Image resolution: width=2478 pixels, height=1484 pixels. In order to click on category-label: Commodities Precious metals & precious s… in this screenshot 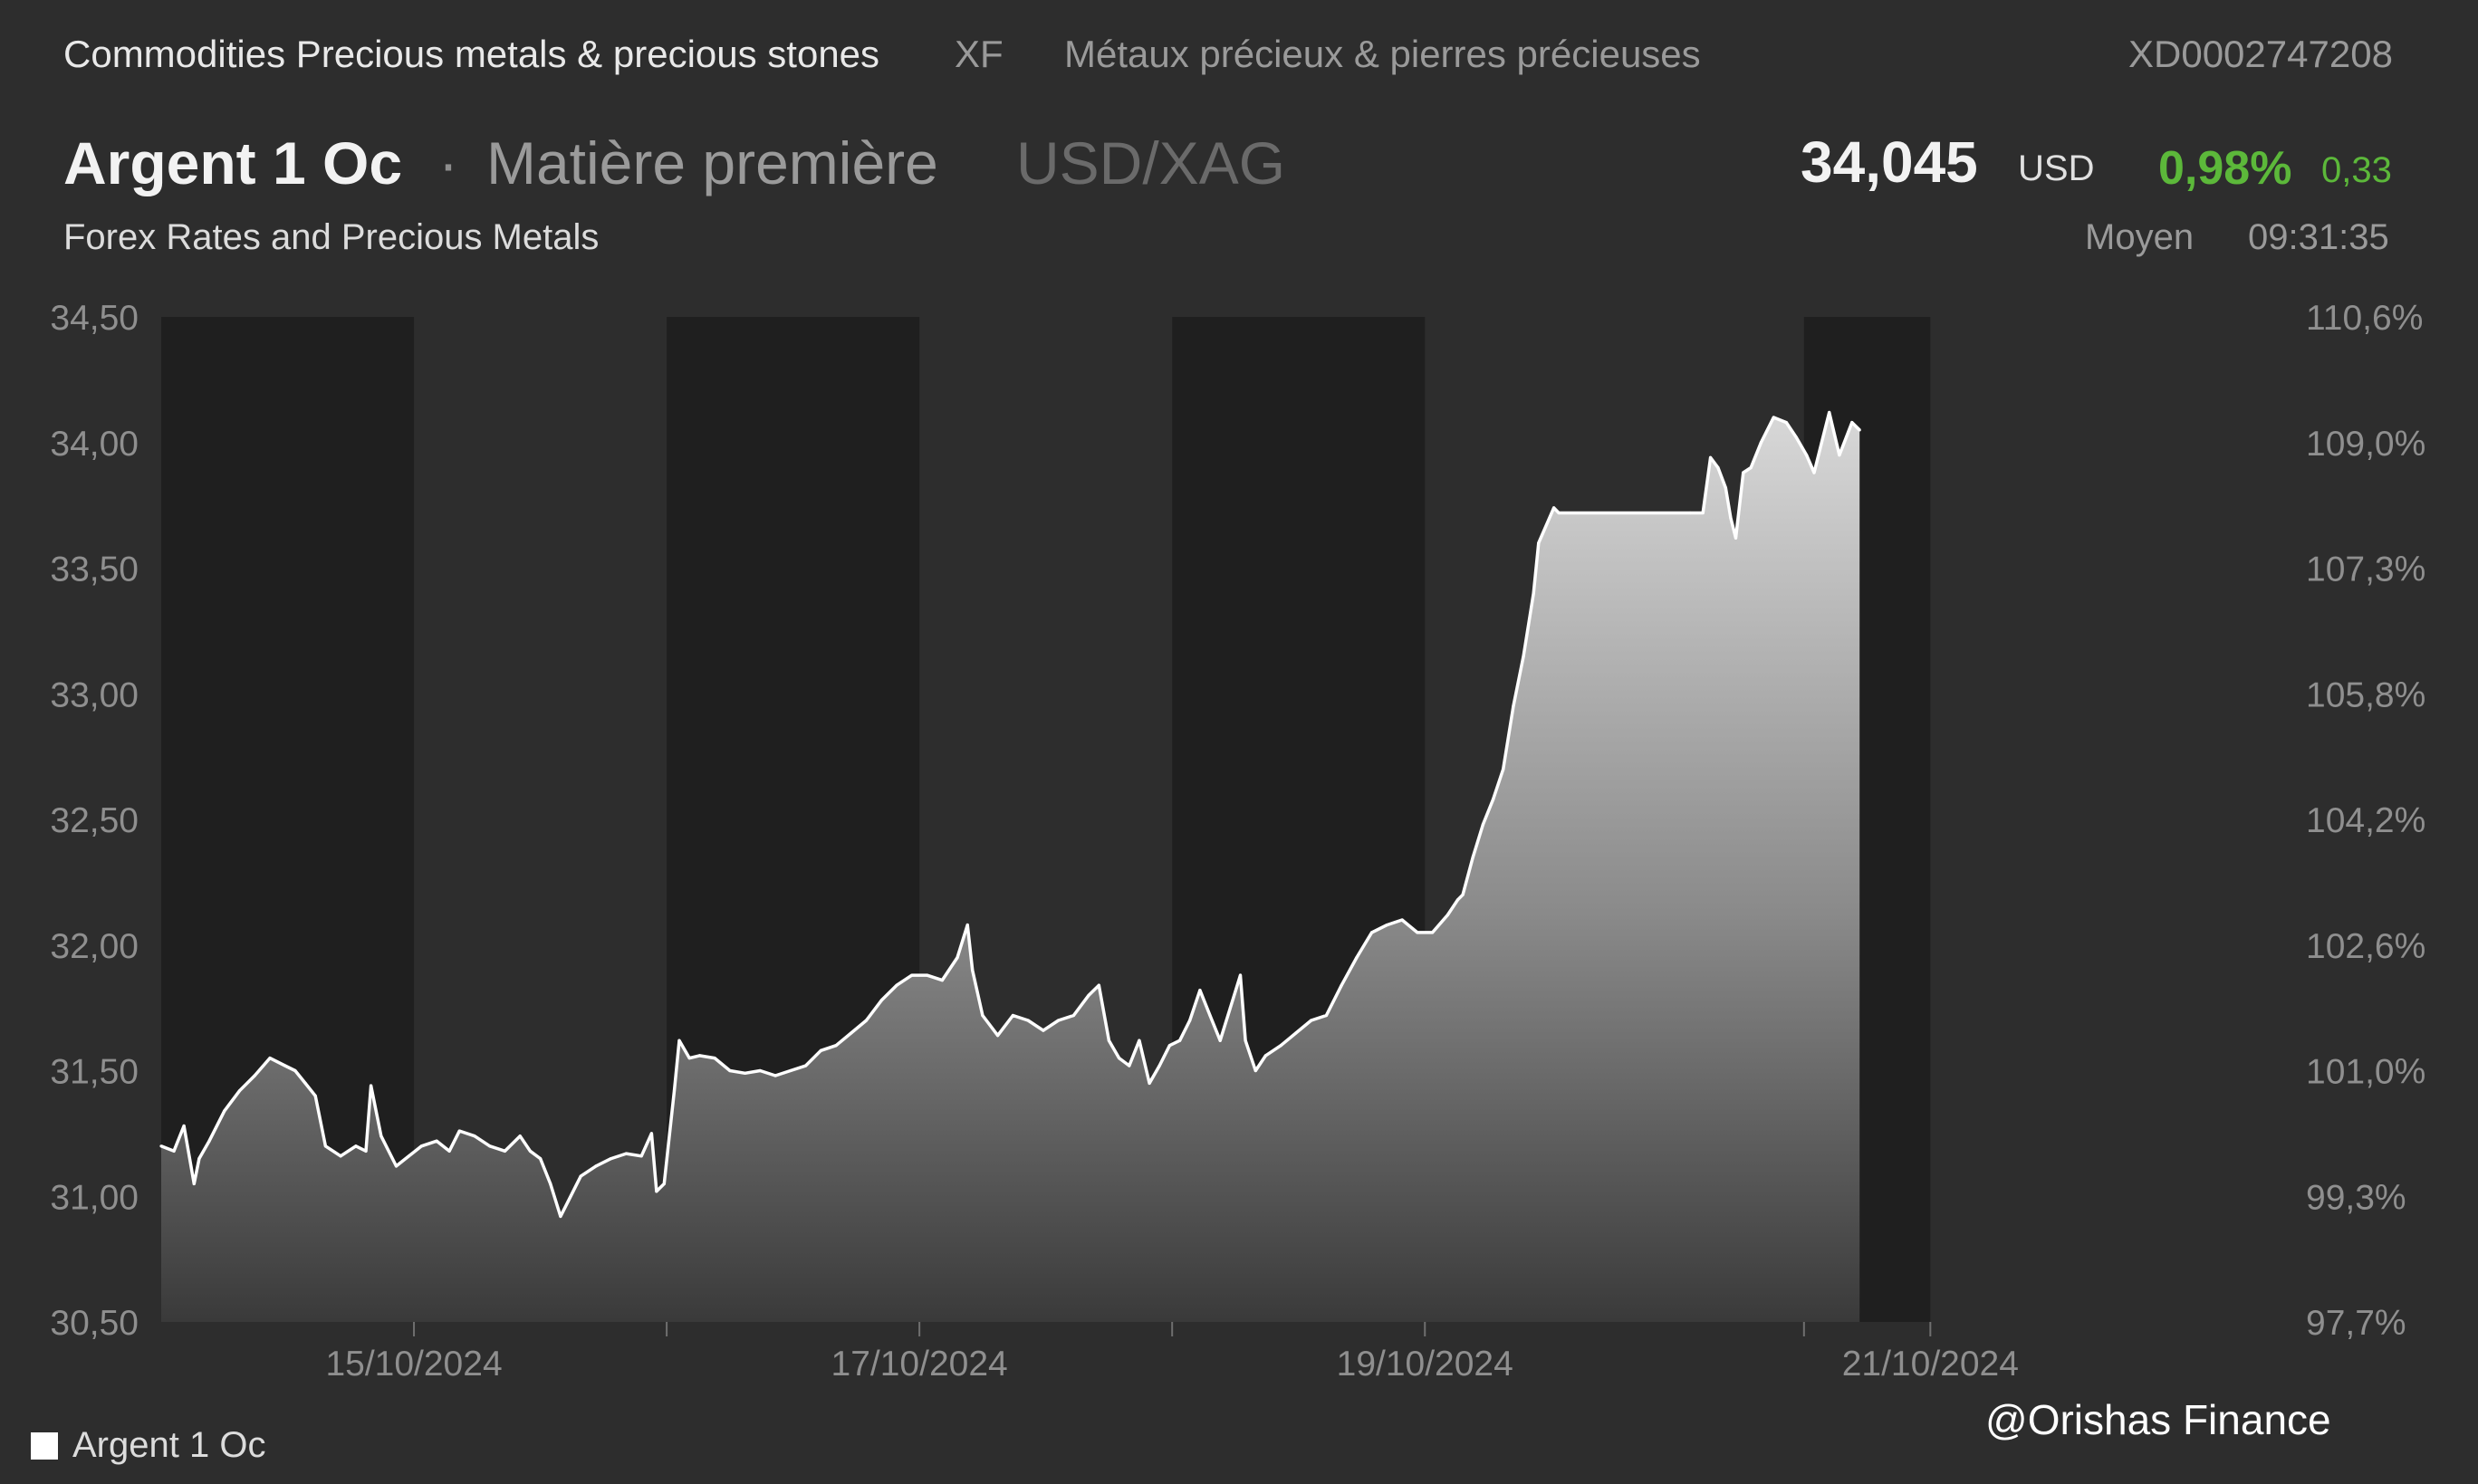, I will do `click(471, 54)`.